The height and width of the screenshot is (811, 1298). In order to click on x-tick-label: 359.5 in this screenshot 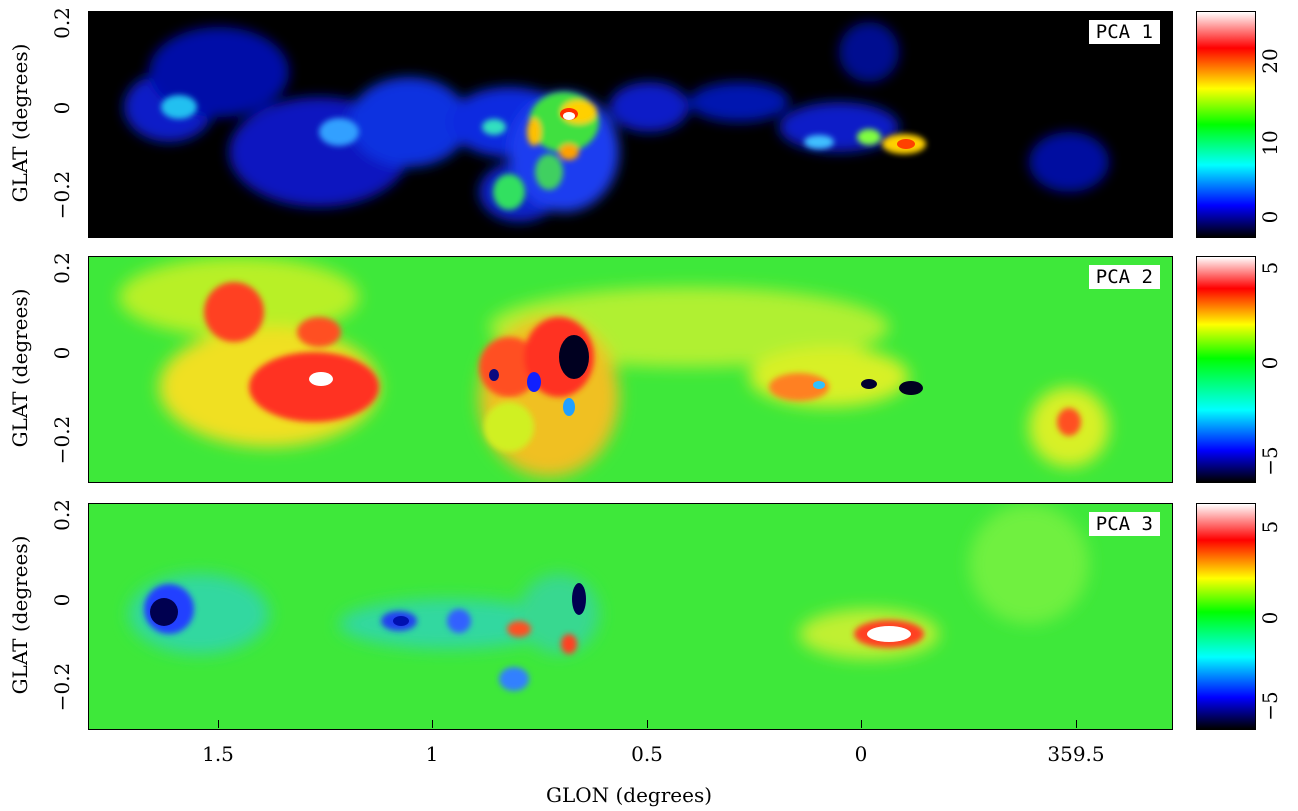, I will do `click(1076, 754)`.